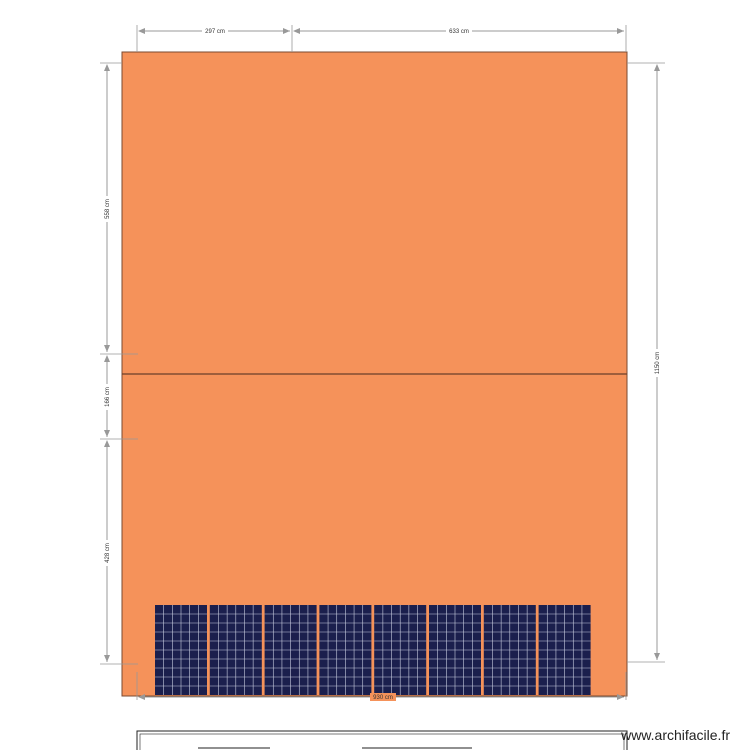  Describe the element at coordinates (383, 698) in the screenshot. I see `dim-bottom: 930 cm` at that location.